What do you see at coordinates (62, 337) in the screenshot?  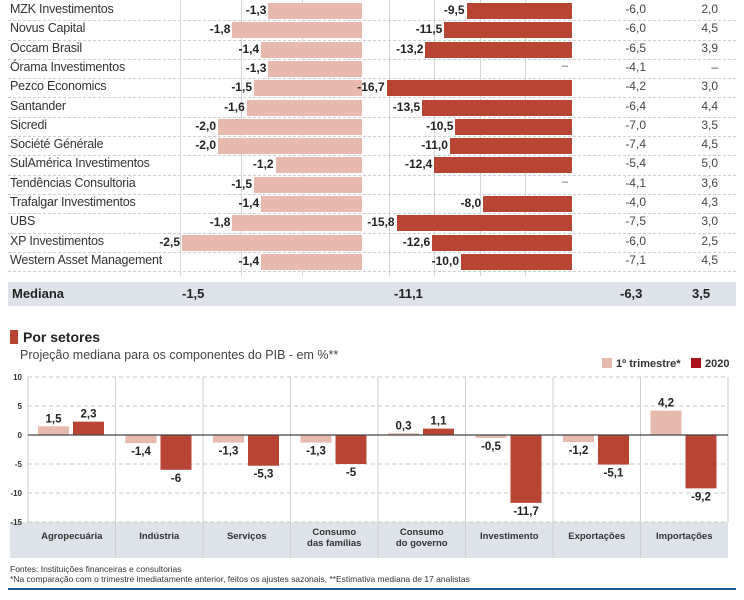 I see `section-title-text: Por setores` at bounding box center [62, 337].